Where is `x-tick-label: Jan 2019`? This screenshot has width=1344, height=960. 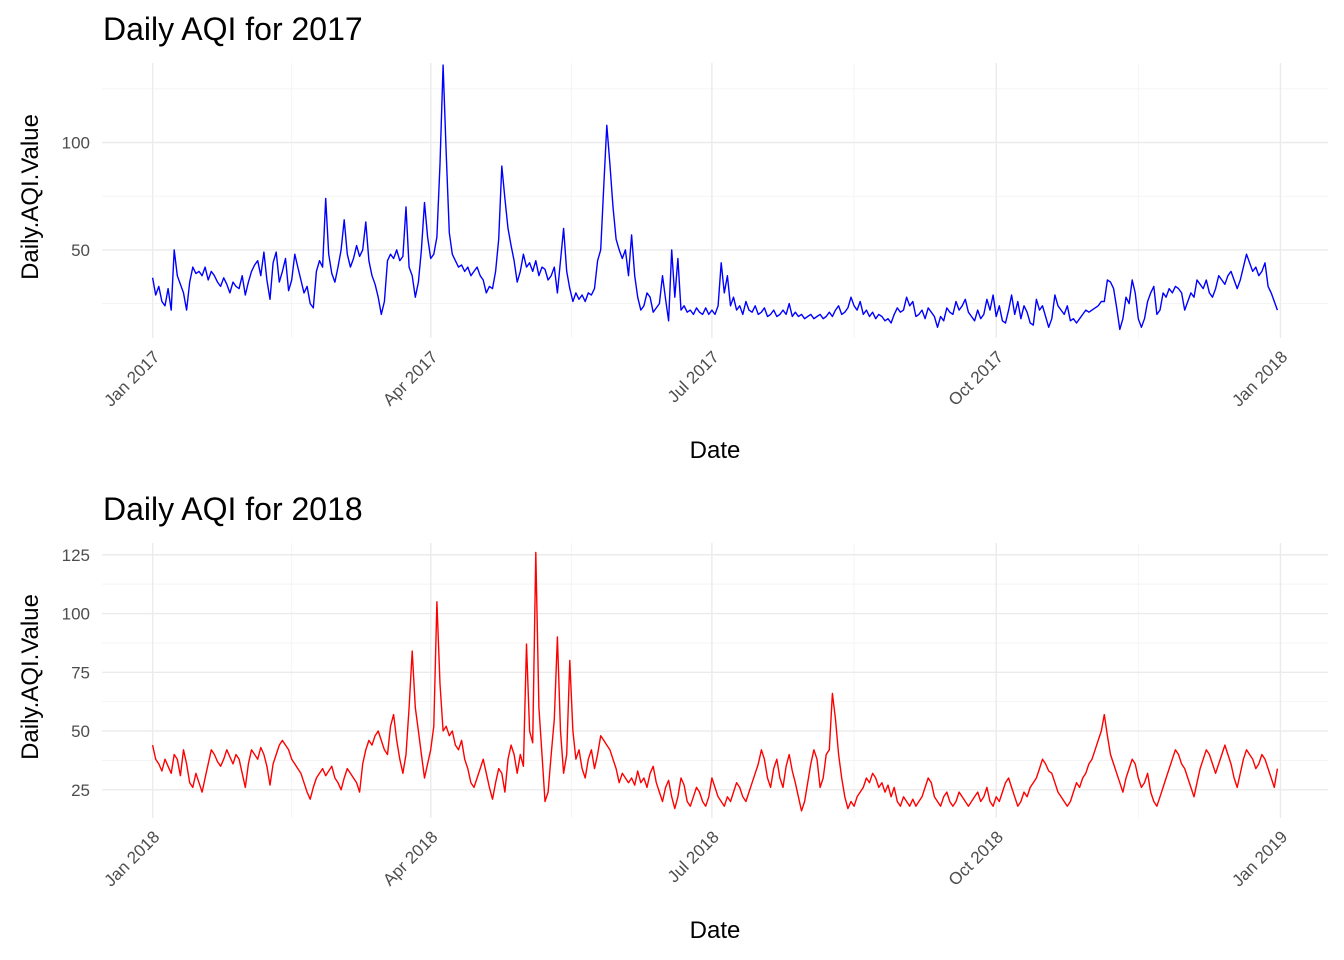
x-tick-label: Jan 2019 is located at coordinates (1259, 858).